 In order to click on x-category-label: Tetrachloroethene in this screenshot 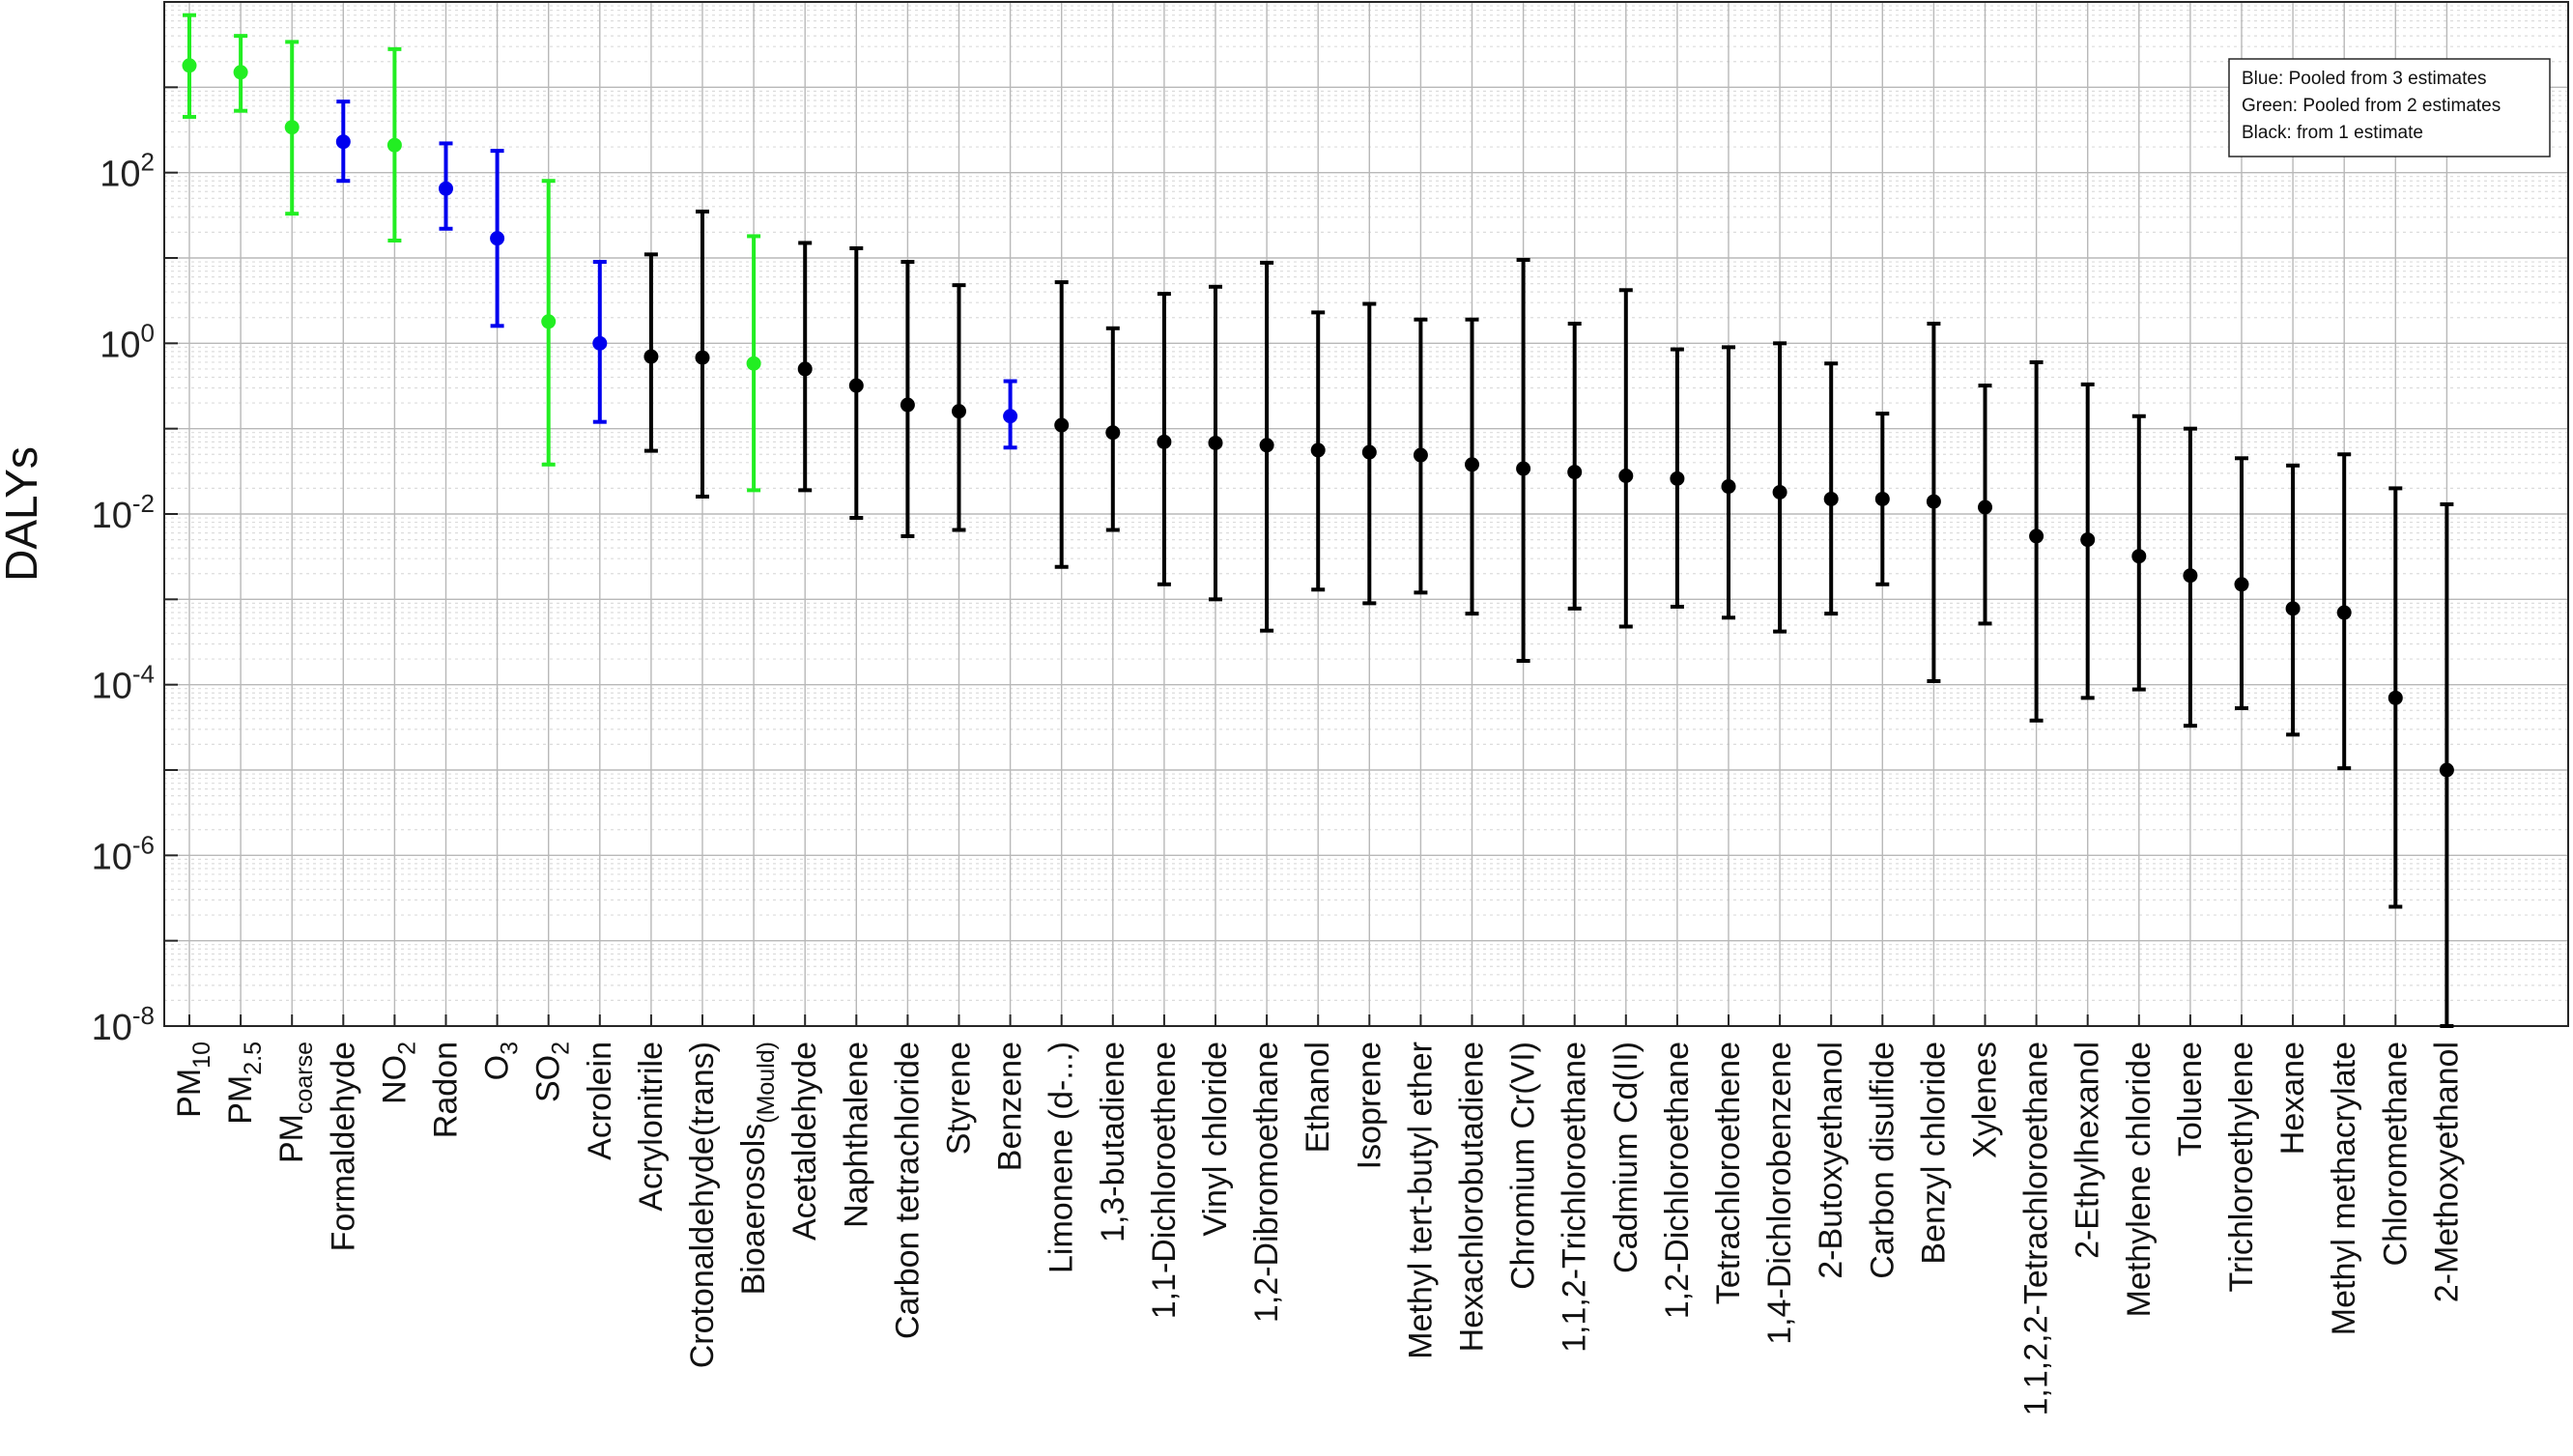, I will do `click(1729, 1173)`.